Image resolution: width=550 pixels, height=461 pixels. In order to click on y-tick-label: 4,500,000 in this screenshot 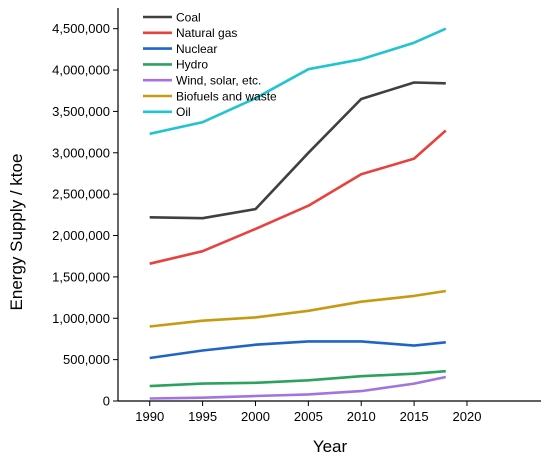, I will do `click(81, 28)`.